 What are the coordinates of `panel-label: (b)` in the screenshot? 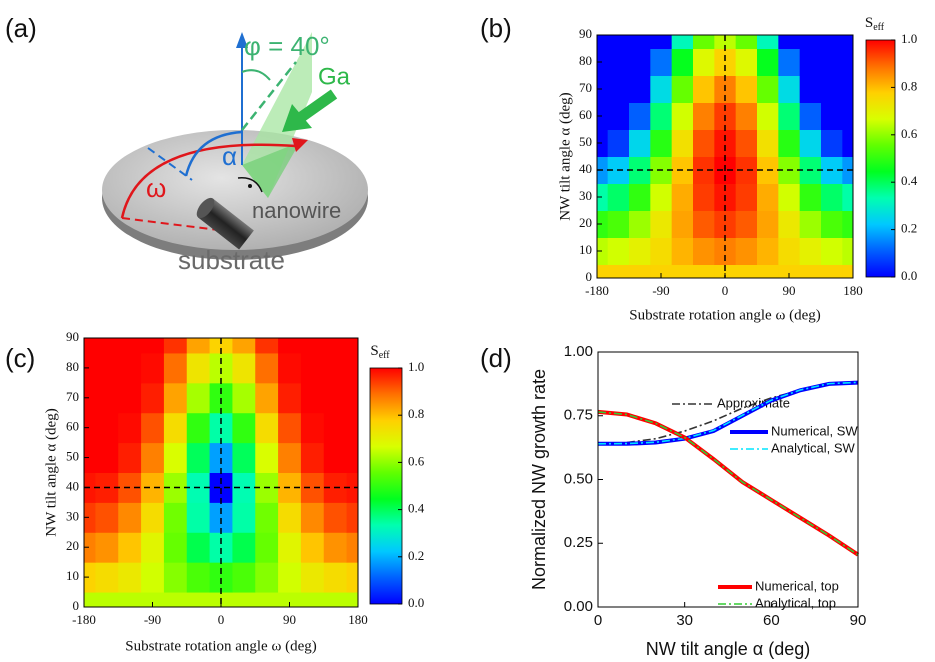 It's located at (496, 28).